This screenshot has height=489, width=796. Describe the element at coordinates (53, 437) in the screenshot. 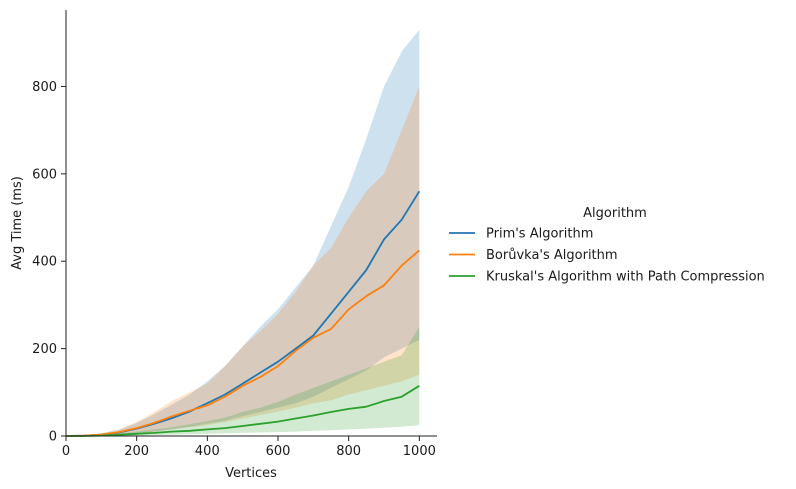

I see `y-tick-label: 0` at that location.